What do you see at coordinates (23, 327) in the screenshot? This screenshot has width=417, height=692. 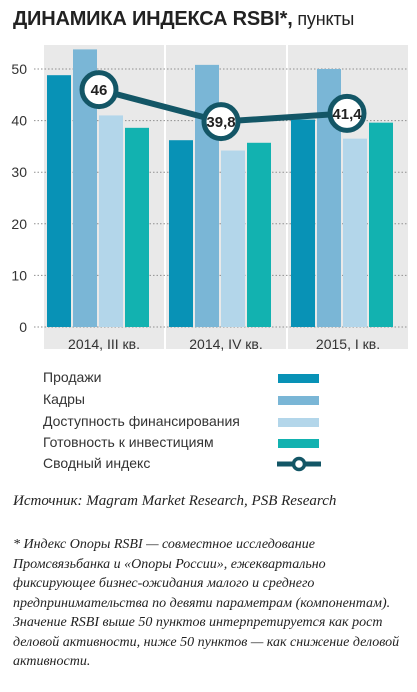 I see `y-tick-label: 0` at bounding box center [23, 327].